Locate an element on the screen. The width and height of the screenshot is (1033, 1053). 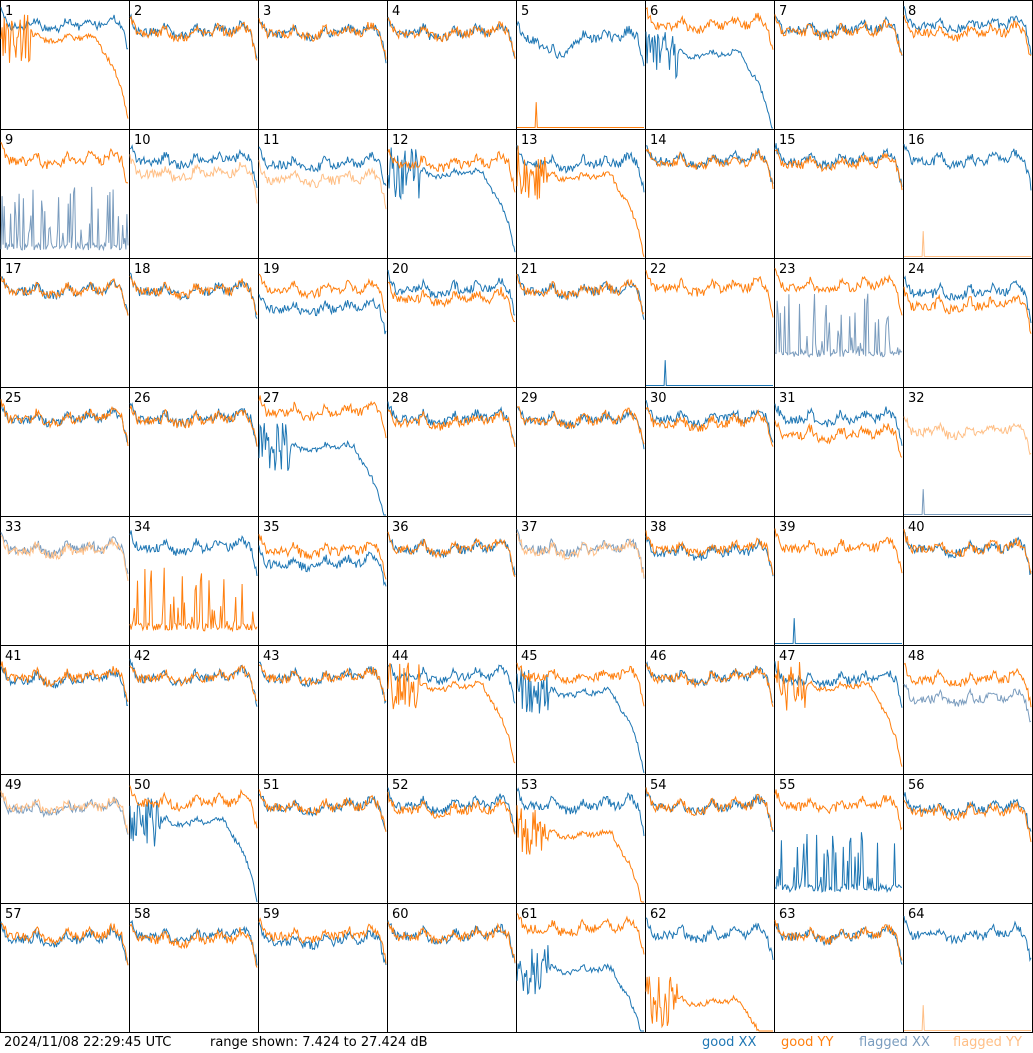
panel-3: 3 is located at coordinates (323, 65).